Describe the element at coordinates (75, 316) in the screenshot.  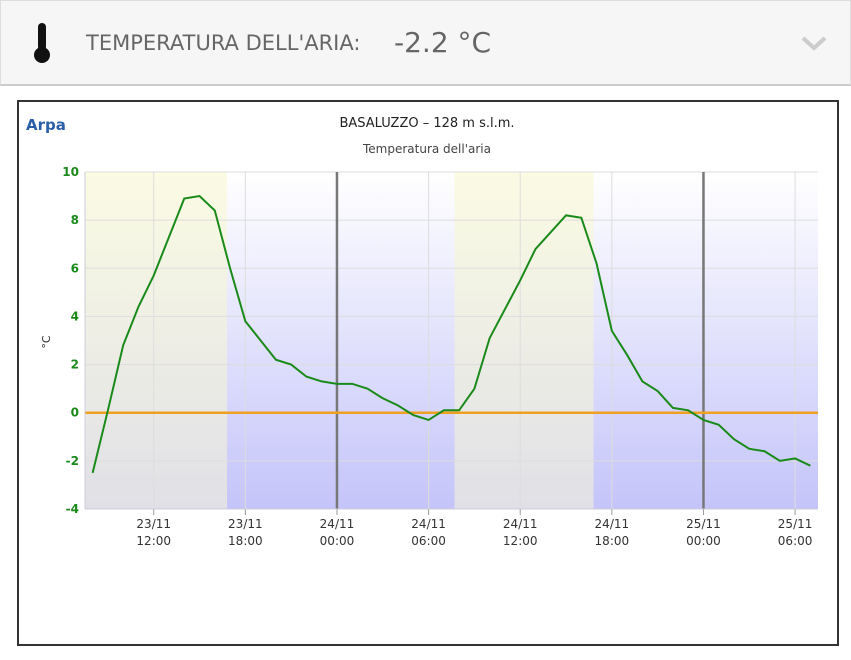
I see `y-tick-label: 4` at that location.